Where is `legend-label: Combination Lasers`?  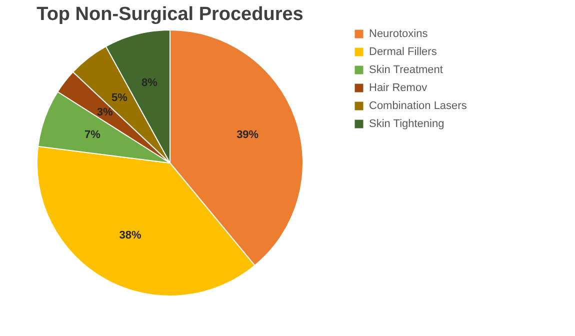 legend-label: Combination Lasers is located at coordinates (418, 106).